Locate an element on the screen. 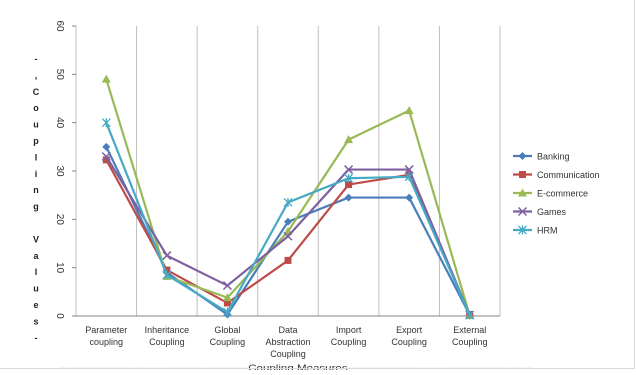 The width and height of the screenshot is (636, 375). x-tick-label: Import is located at coordinates (349, 330).